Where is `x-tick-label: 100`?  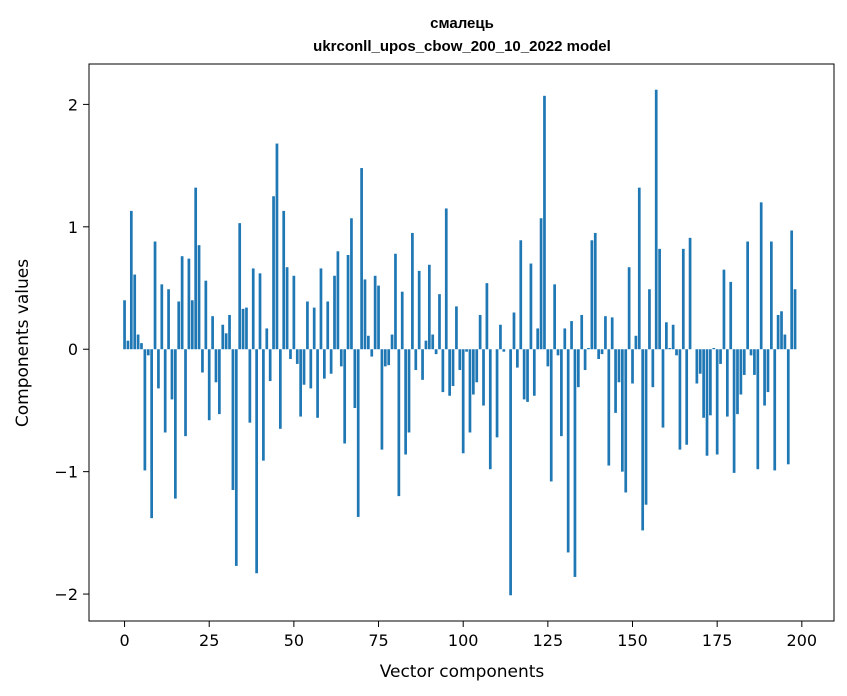 x-tick-label: 100 is located at coordinates (463, 640).